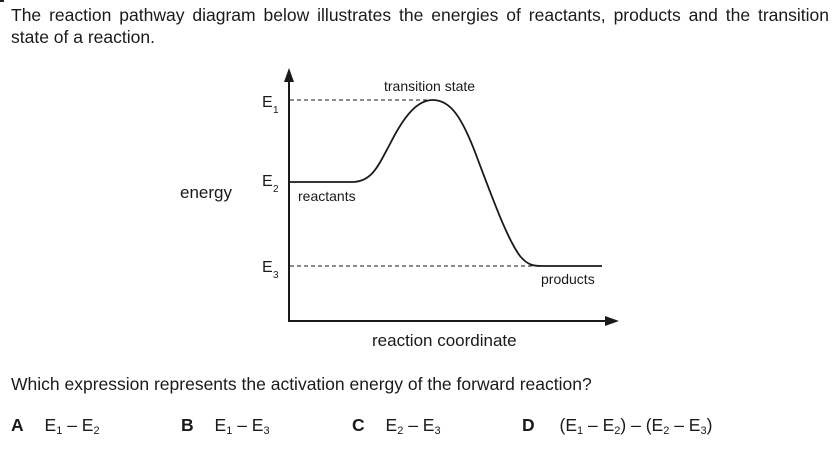 Image resolution: width=838 pixels, height=455 pixels. What do you see at coordinates (612, 321) in the screenshot?
I see `x-axis-arrow` at bounding box center [612, 321].